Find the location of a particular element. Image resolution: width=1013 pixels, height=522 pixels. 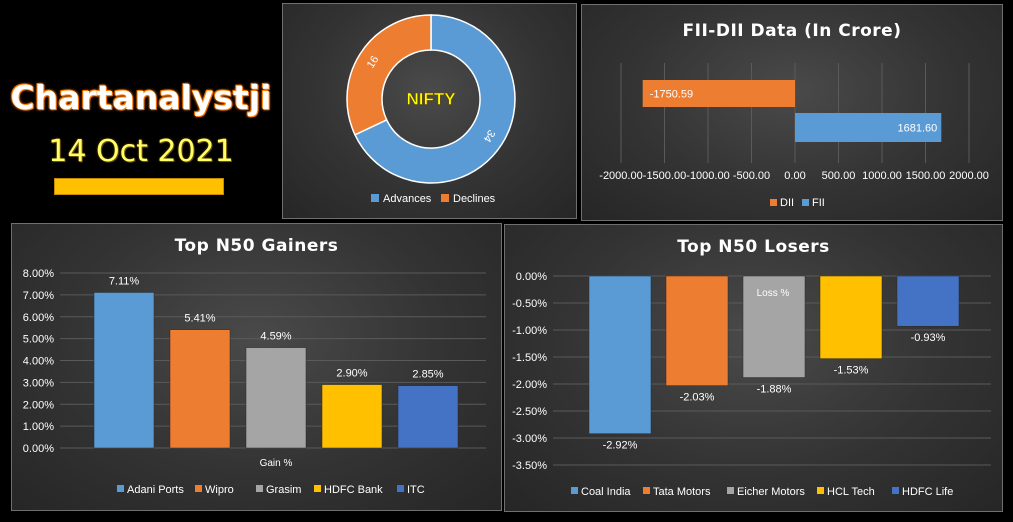

donut-value-label-advances: 34 is located at coordinates (489, 135).